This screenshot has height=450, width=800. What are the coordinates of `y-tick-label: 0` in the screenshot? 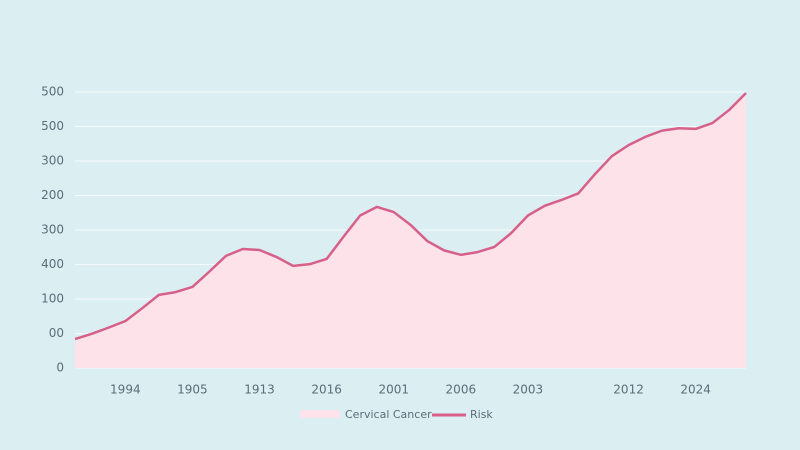 It's located at (60, 368).